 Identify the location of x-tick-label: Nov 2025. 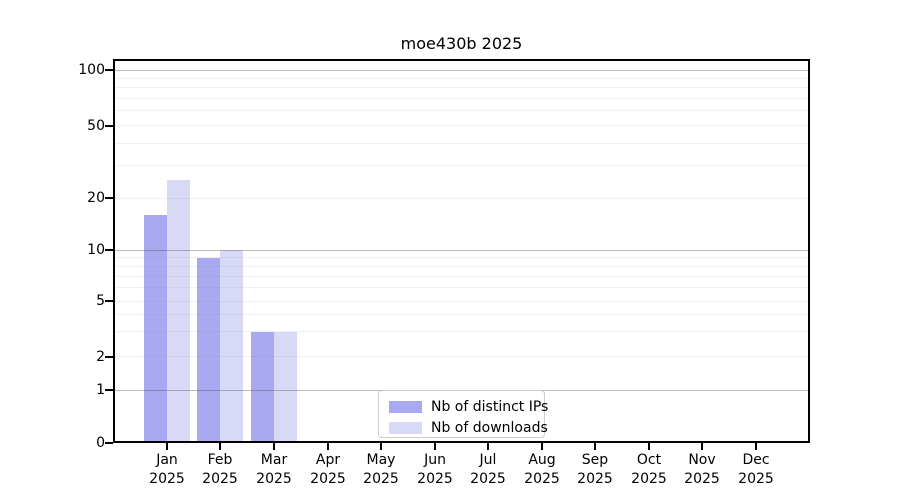
(702, 470).